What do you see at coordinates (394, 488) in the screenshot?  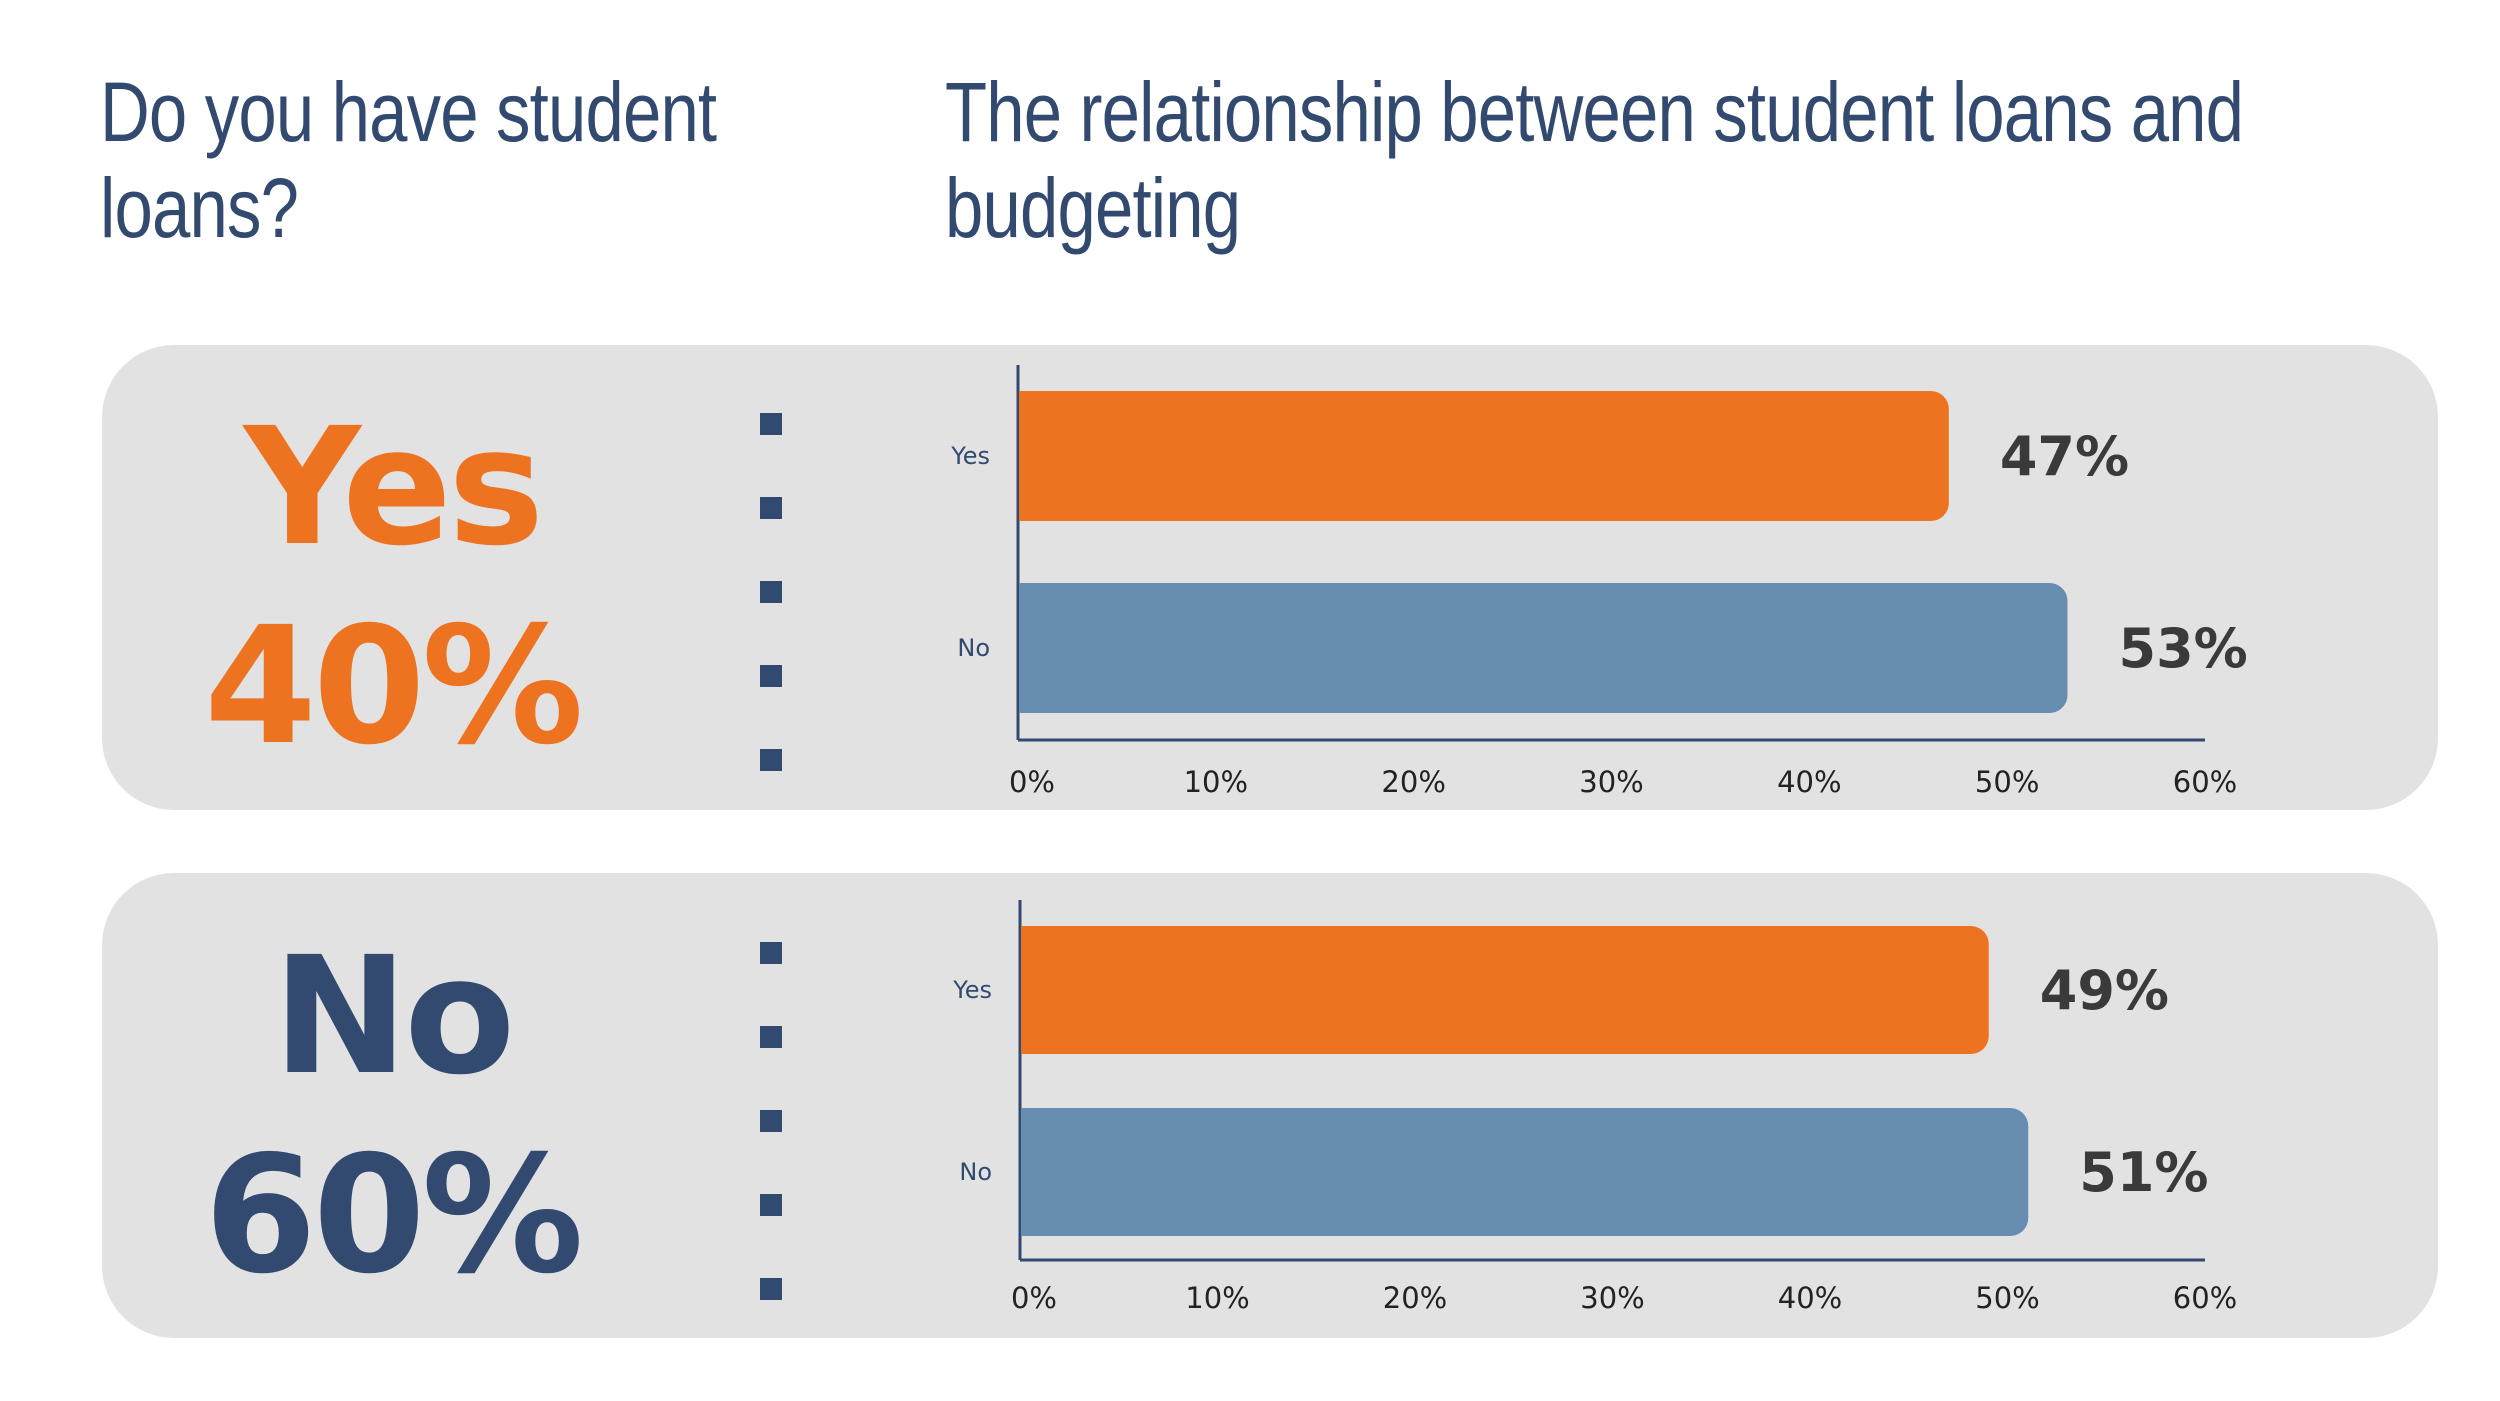 I see `answer-yes-label: Yes` at bounding box center [394, 488].